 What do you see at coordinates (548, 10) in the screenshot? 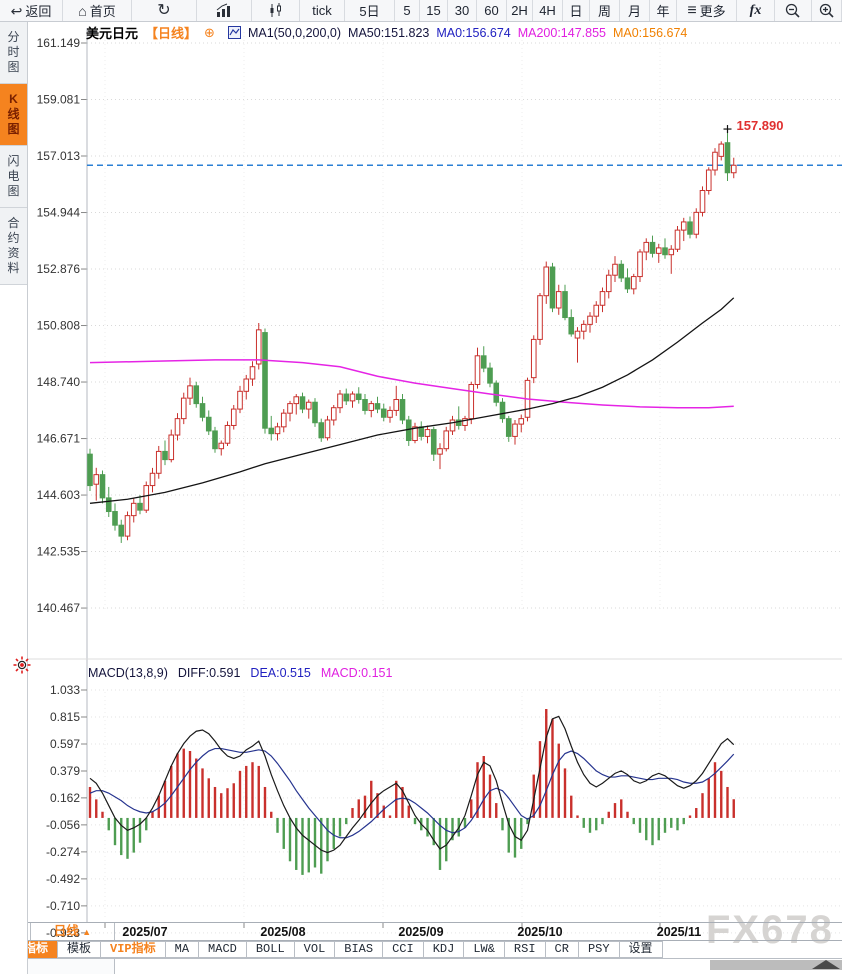
I see `toolbar-item-period-4h: 4H` at bounding box center [548, 10].